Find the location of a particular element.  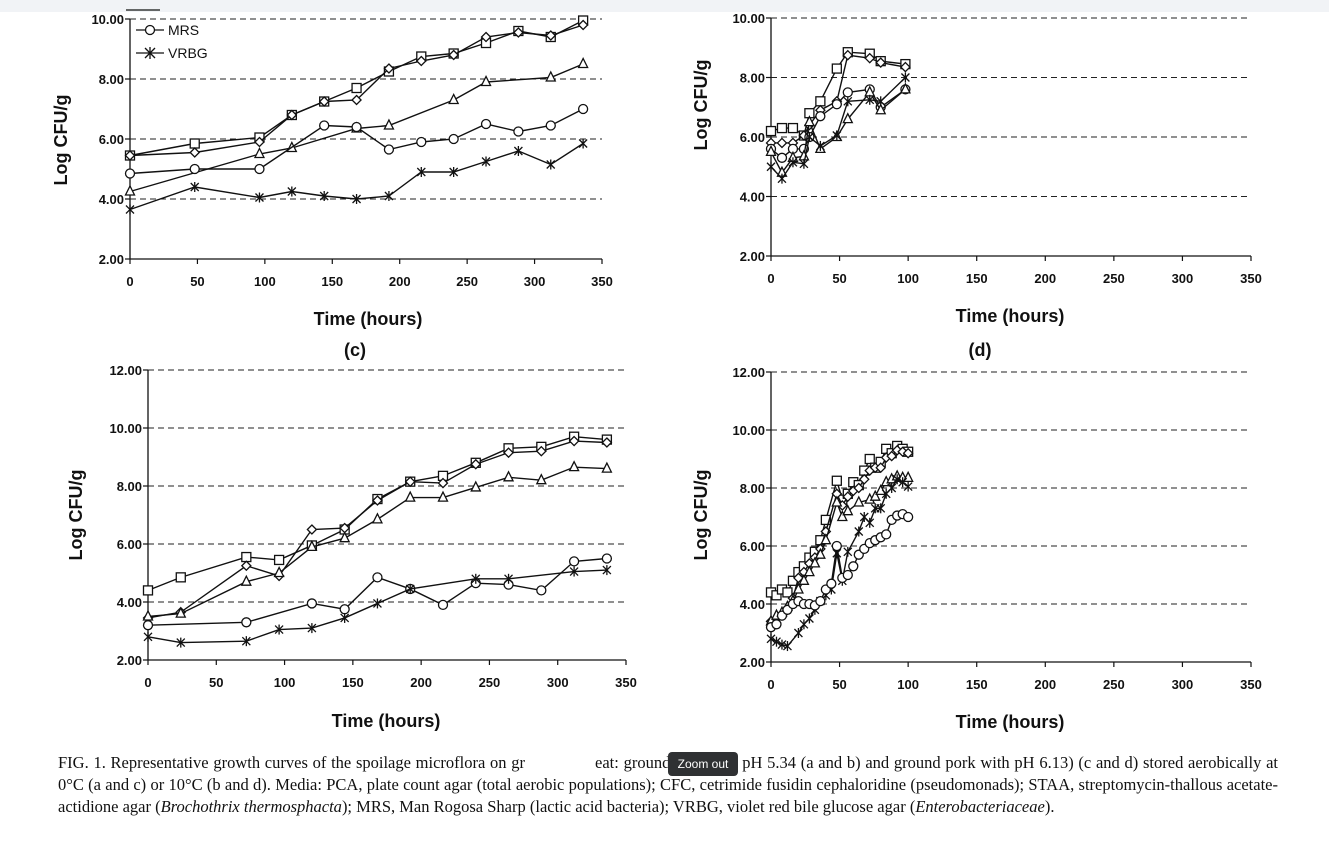

legend-vrbg-marker is located at coordinates (150, 53).